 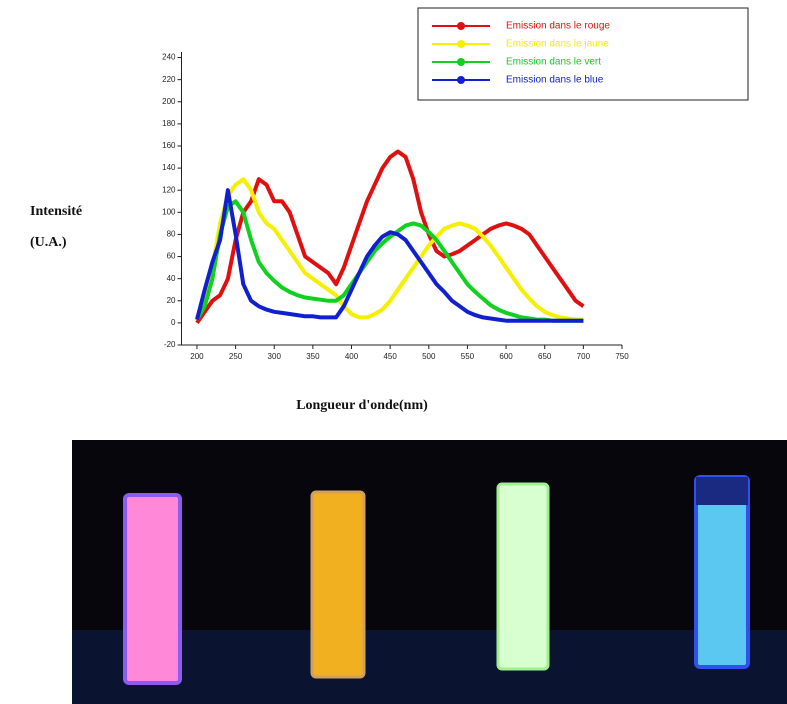 What do you see at coordinates (171, 256) in the screenshot?
I see `y-tick-label: 60` at bounding box center [171, 256].